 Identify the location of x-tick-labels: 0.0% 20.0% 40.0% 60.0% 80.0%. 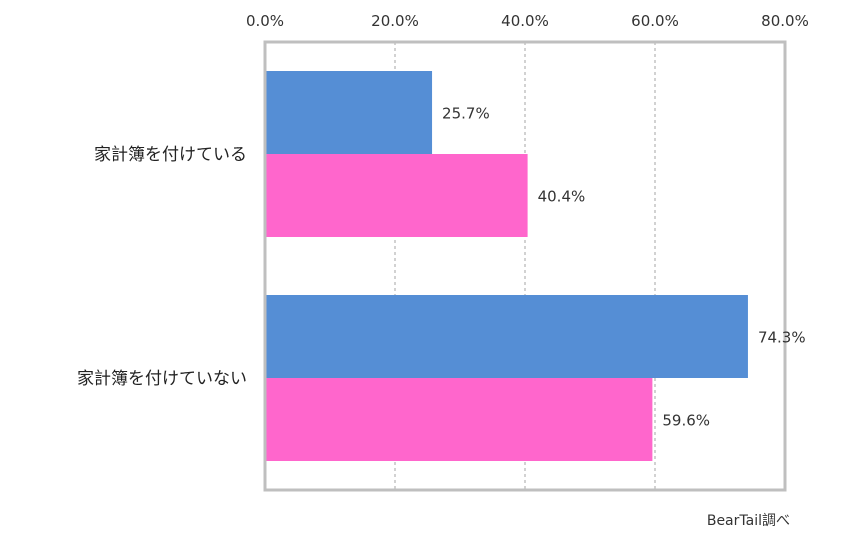
(527, 21).